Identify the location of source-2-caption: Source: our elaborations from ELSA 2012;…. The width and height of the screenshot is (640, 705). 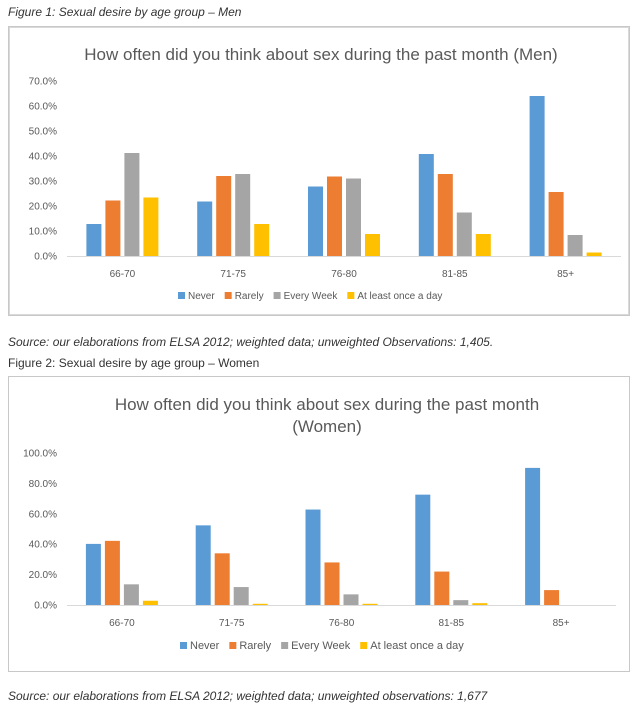
(248, 696).